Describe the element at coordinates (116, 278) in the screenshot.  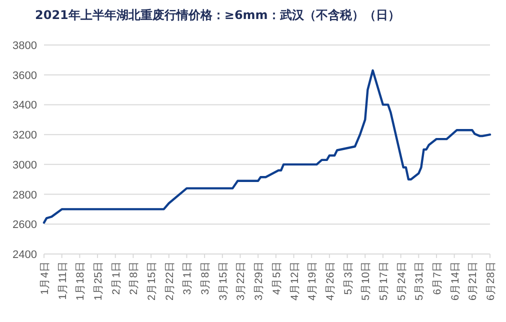
I see `x-tick-label: 2月1日` at that location.